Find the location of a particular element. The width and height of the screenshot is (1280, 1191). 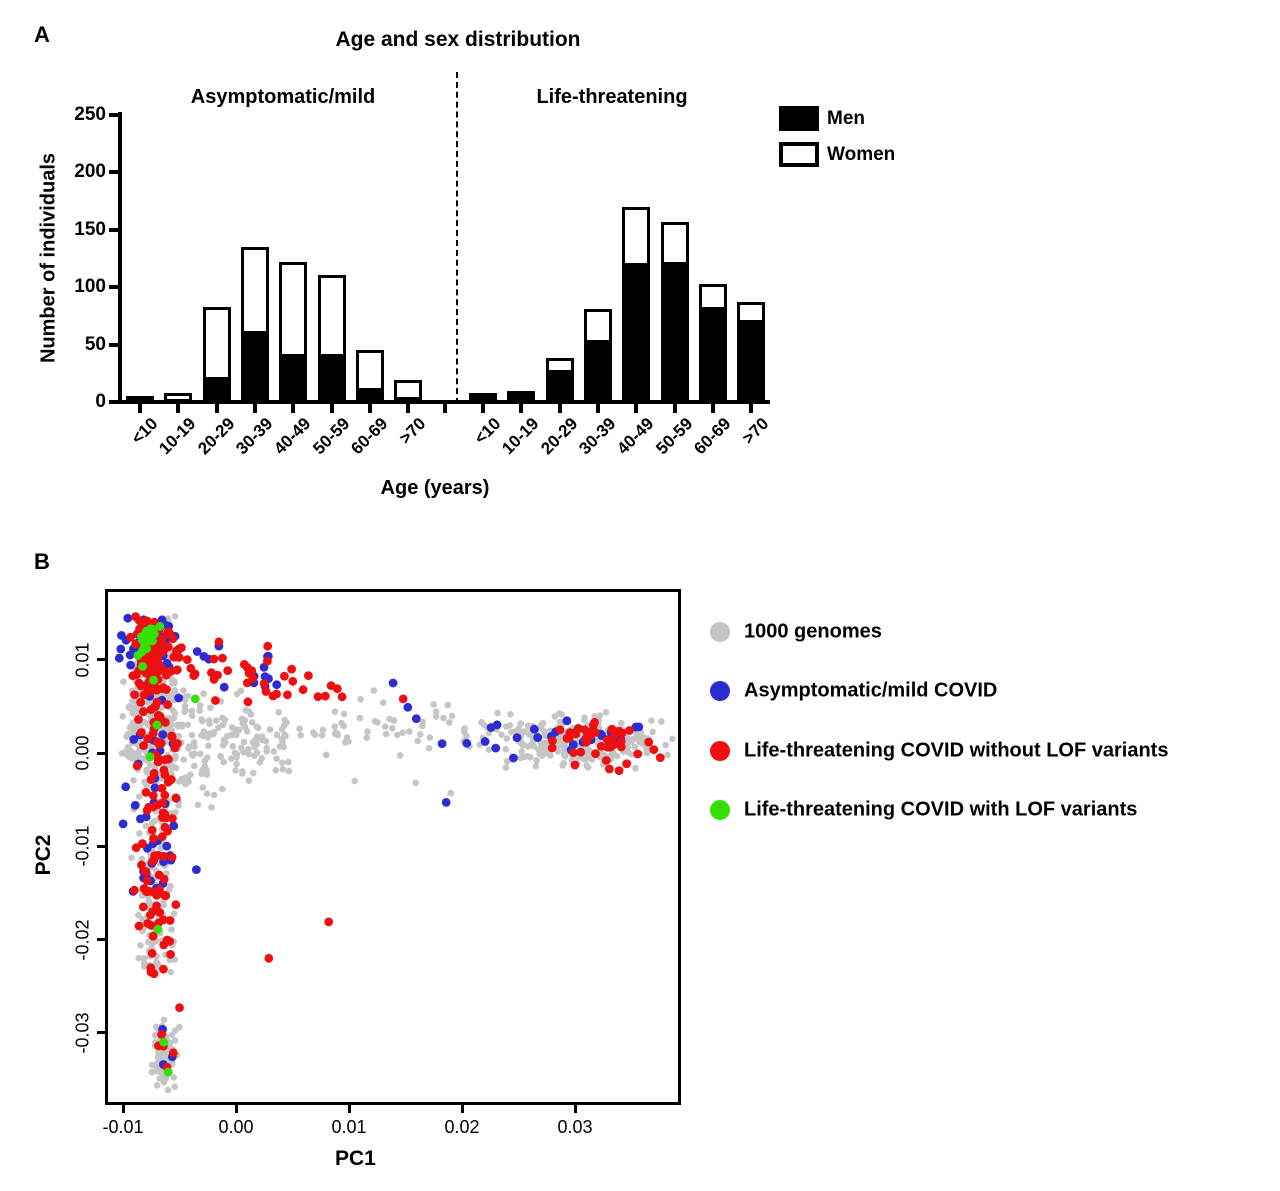

bar-asymptomatic-mild-<10 is located at coordinates (140, 399).